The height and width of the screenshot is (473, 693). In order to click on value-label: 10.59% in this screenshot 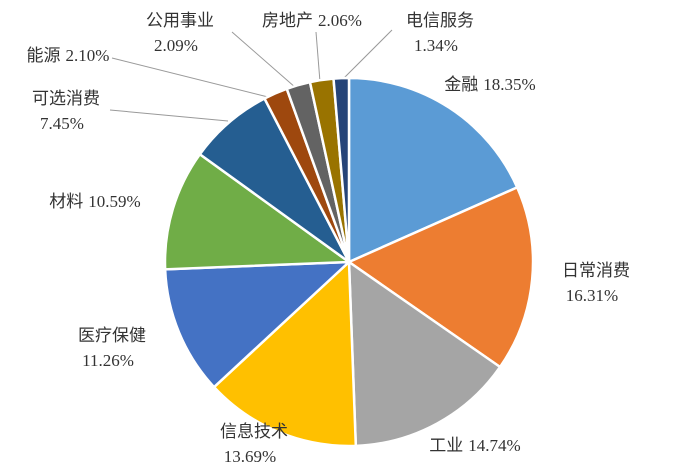, I will do `click(114, 201)`.